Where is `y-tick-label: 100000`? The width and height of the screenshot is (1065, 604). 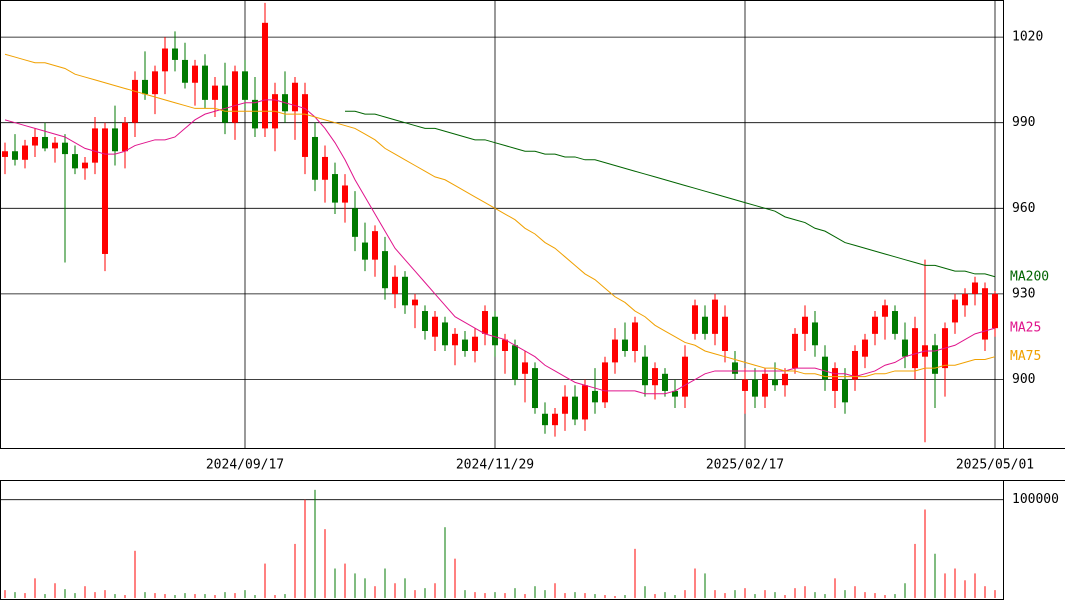 y-tick-label: 100000 is located at coordinates (1035, 499).